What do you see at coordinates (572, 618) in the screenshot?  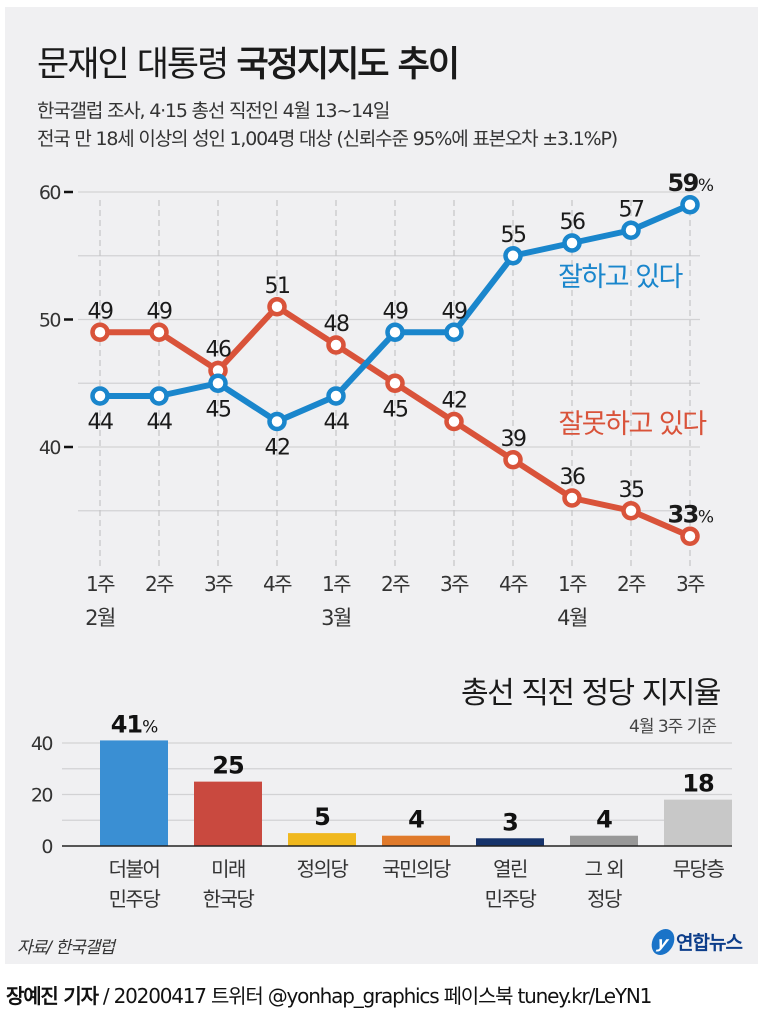 I see `month-label: 4월` at bounding box center [572, 618].